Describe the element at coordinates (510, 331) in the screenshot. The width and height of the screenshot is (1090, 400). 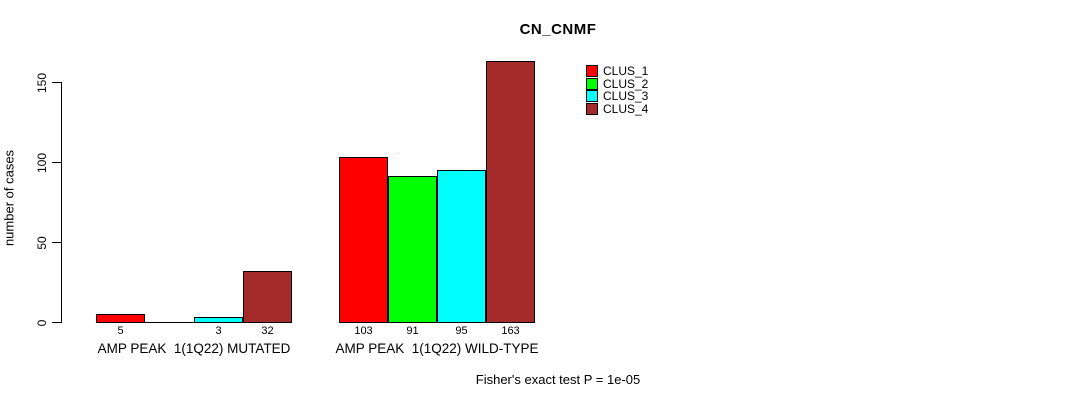
I see `bar-value-label: 163` at that location.